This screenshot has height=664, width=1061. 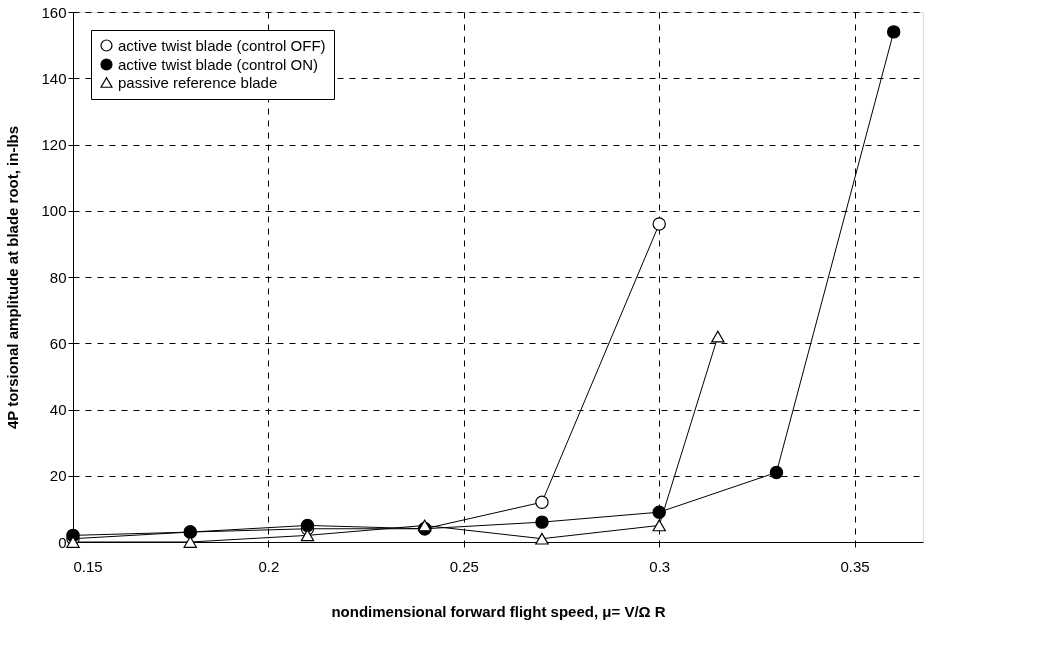 What do you see at coordinates (54, 144) in the screenshot?
I see `y-tick-label: 120` at bounding box center [54, 144].